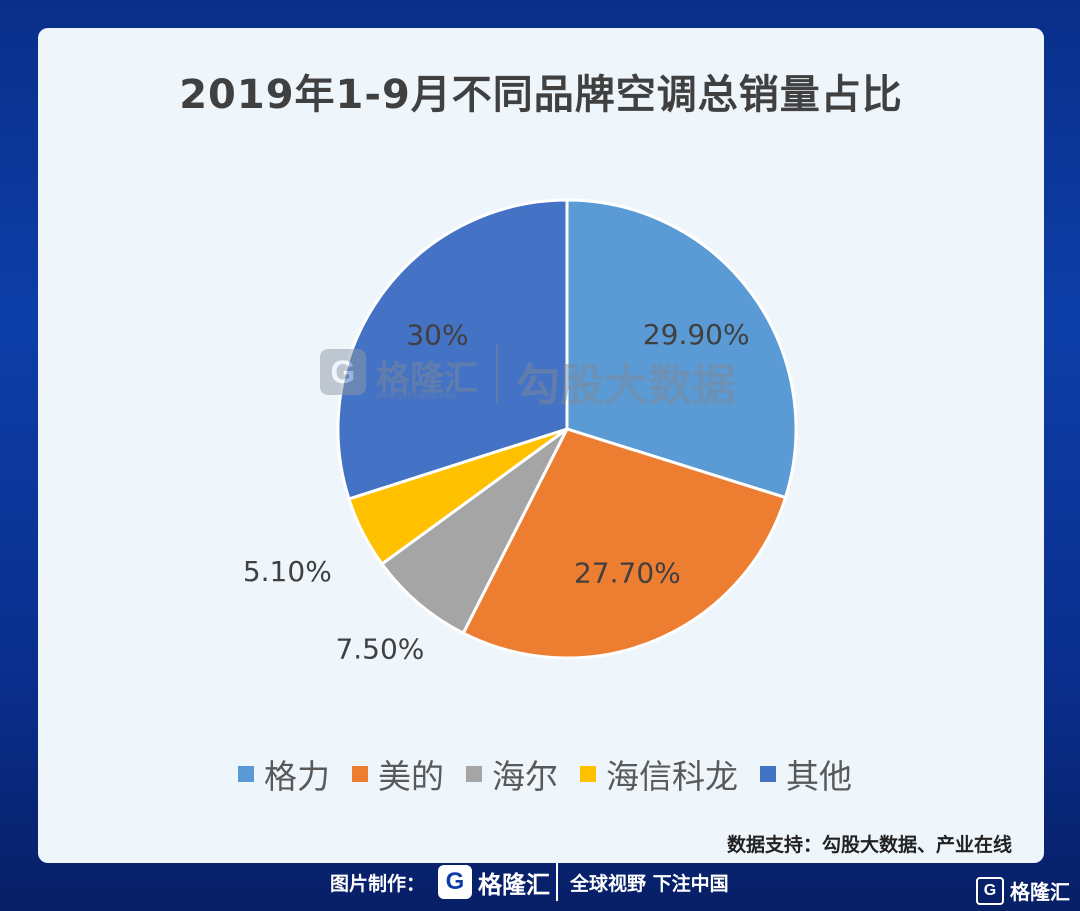  I want to click on chart-legend: 格力 美的 海尔 海信科龙 其他, so click(588, 774).